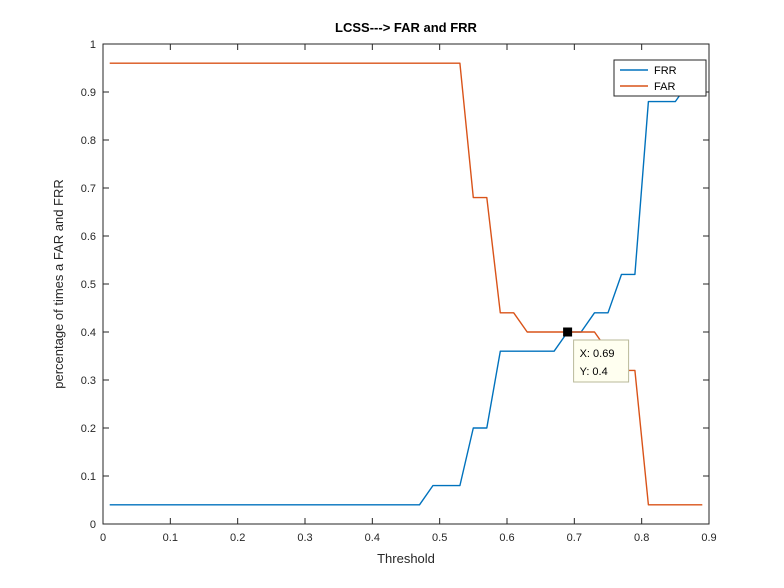 This screenshot has height=588, width=784. Describe the element at coordinates (88, 237) in the screenshot. I see `y-tick-label: 0.6` at that location.